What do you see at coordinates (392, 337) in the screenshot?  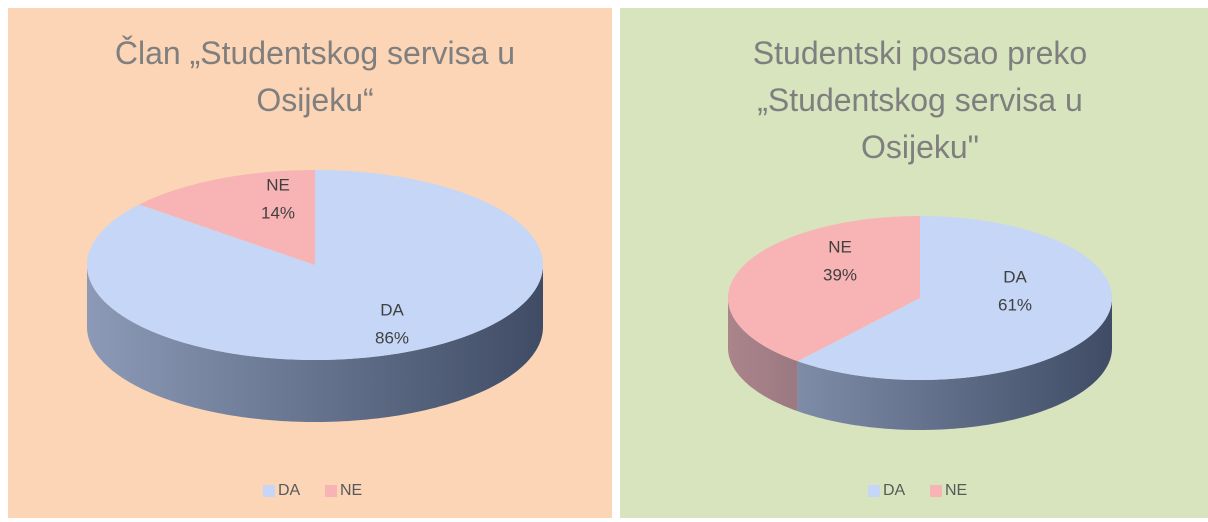 I see `data-label: 86%` at bounding box center [392, 337].